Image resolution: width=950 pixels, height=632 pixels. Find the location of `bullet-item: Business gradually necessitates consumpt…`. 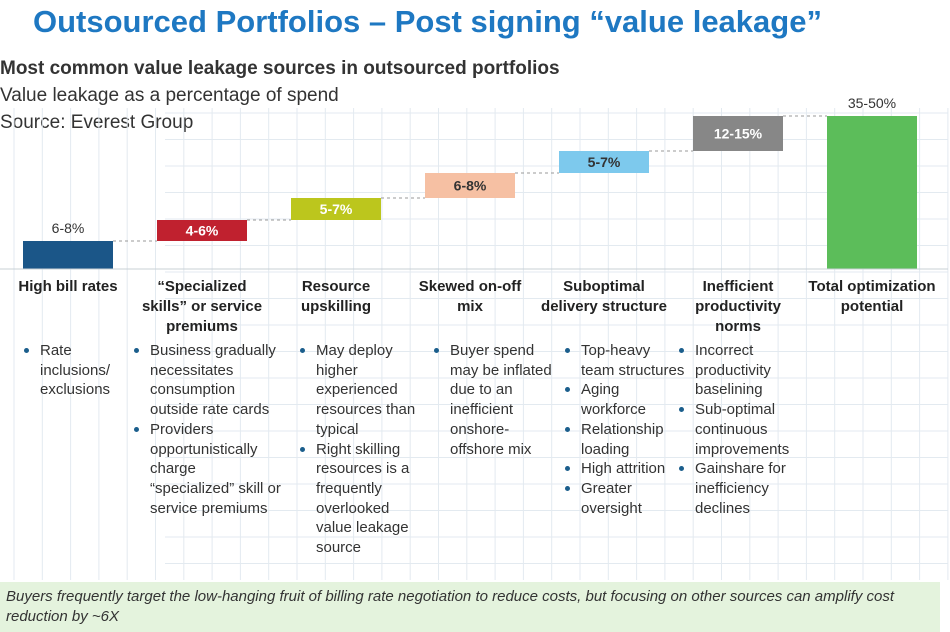

bullet-item: Business gradually necessitates consumpt… is located at coordinates (208, 380).